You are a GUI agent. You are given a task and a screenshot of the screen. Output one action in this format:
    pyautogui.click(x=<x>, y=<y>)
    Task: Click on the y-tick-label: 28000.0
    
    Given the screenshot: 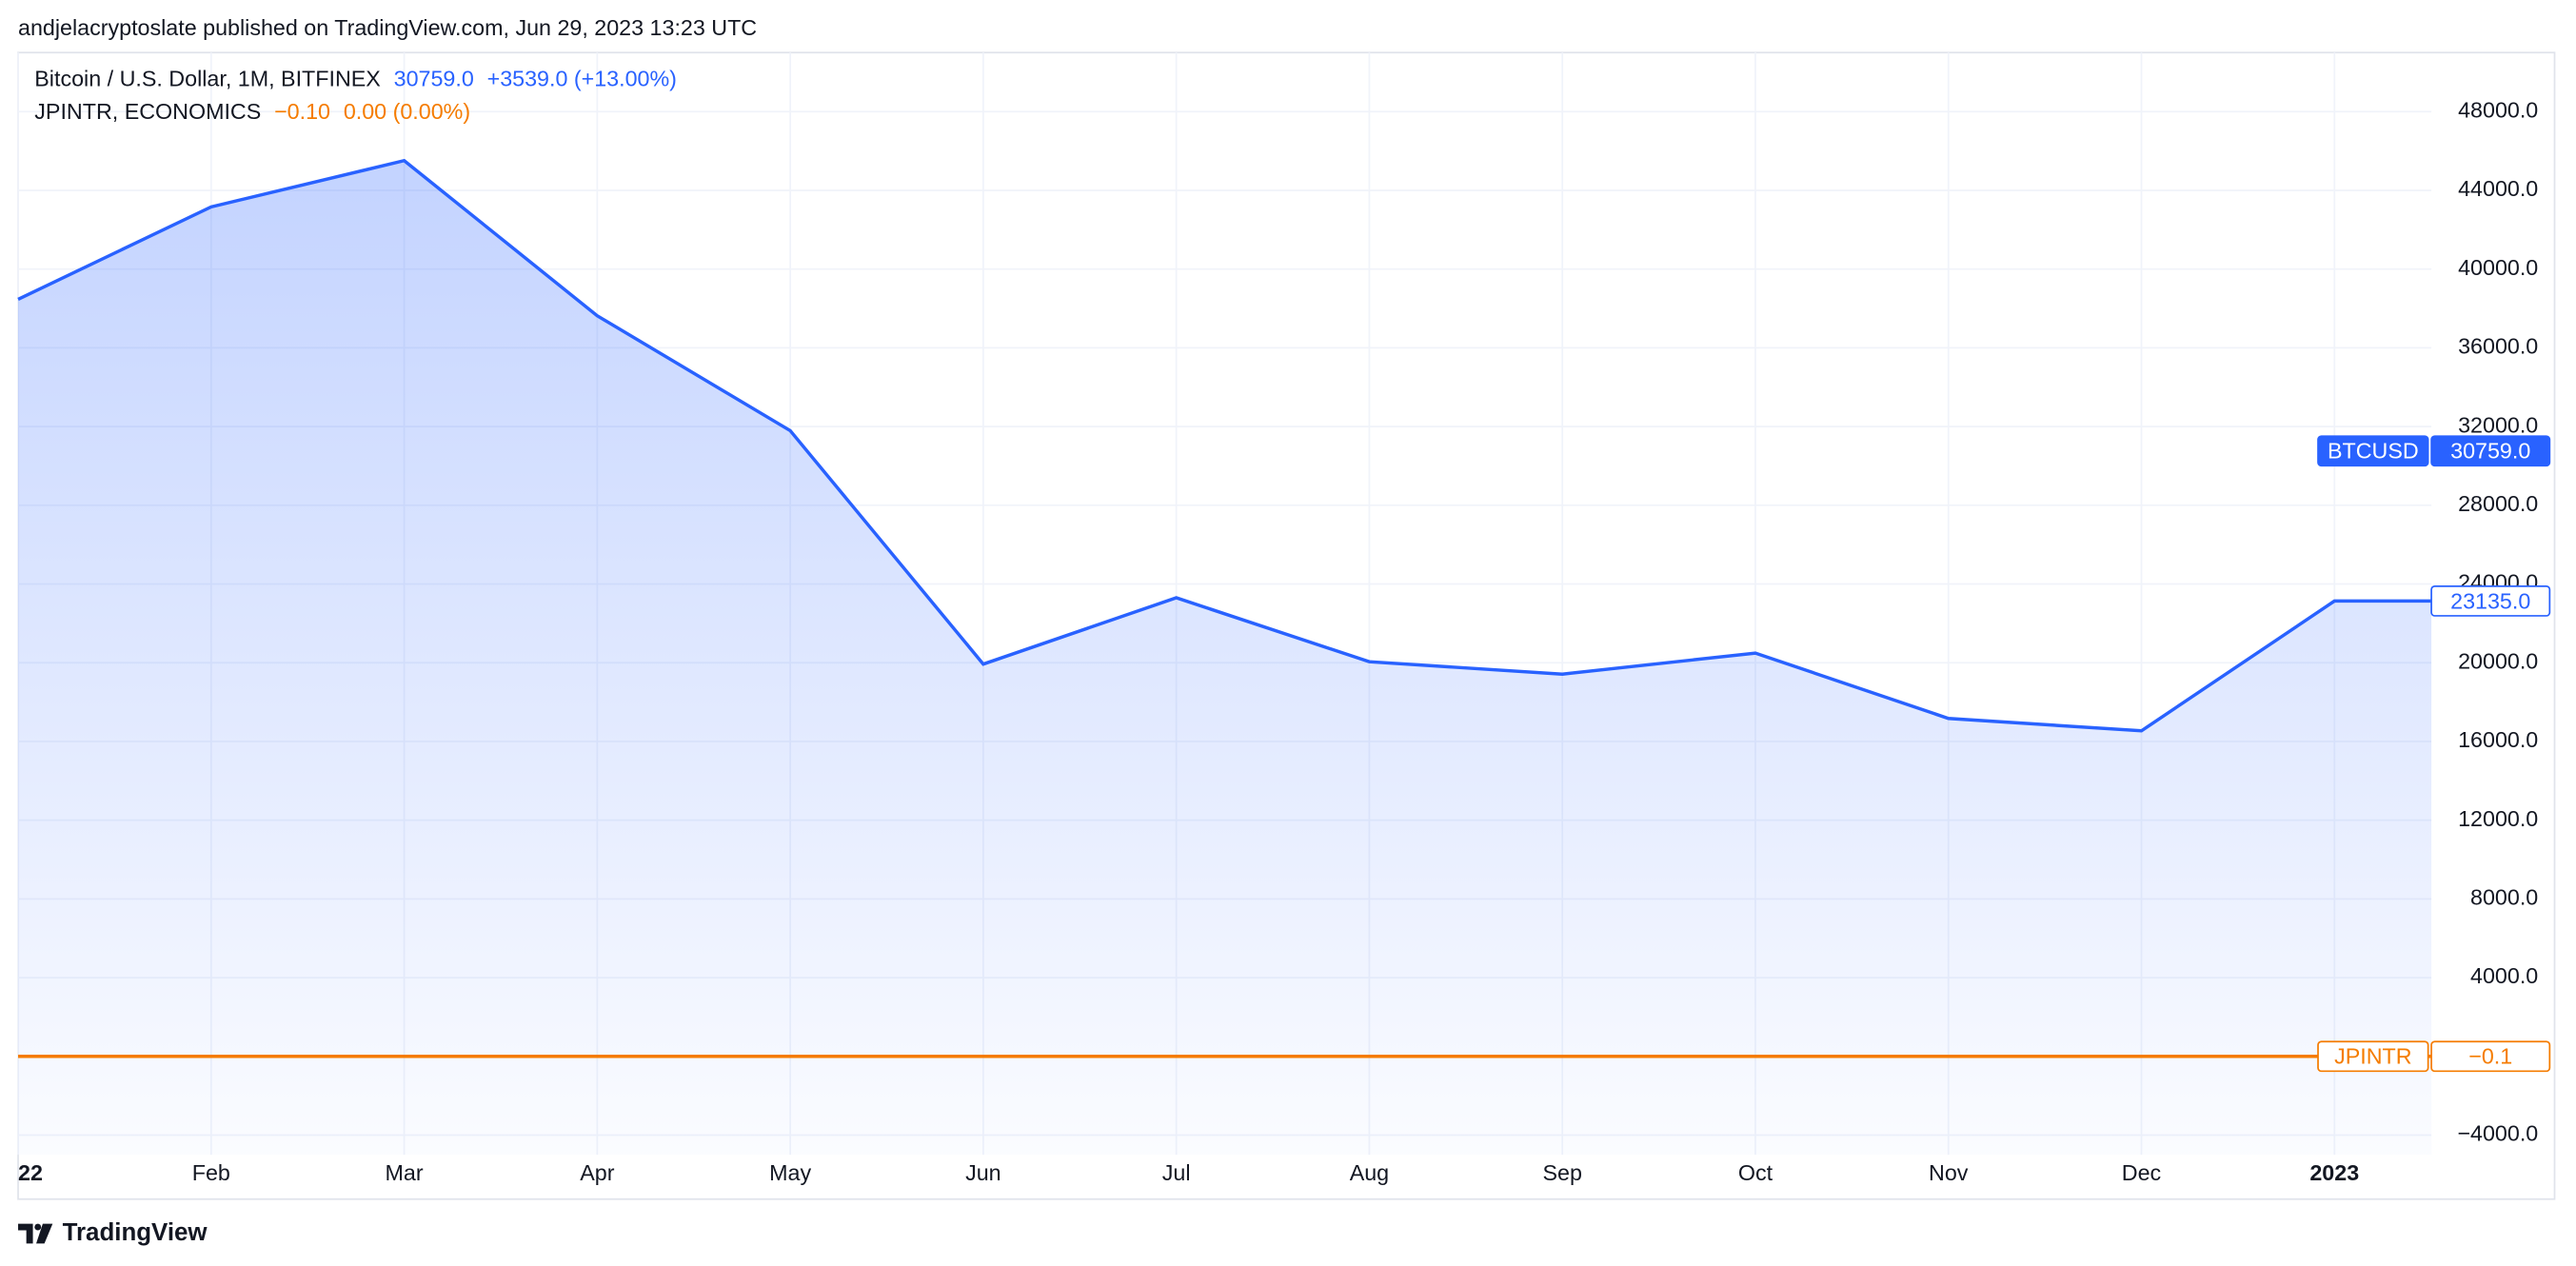 What is the action you would take?
    pyautogui.click(x=2498, y=503)
    